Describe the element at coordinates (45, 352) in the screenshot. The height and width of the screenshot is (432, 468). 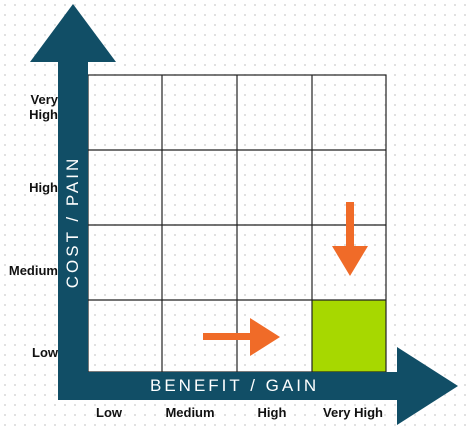
I see `y-level-low: Low` at that location.